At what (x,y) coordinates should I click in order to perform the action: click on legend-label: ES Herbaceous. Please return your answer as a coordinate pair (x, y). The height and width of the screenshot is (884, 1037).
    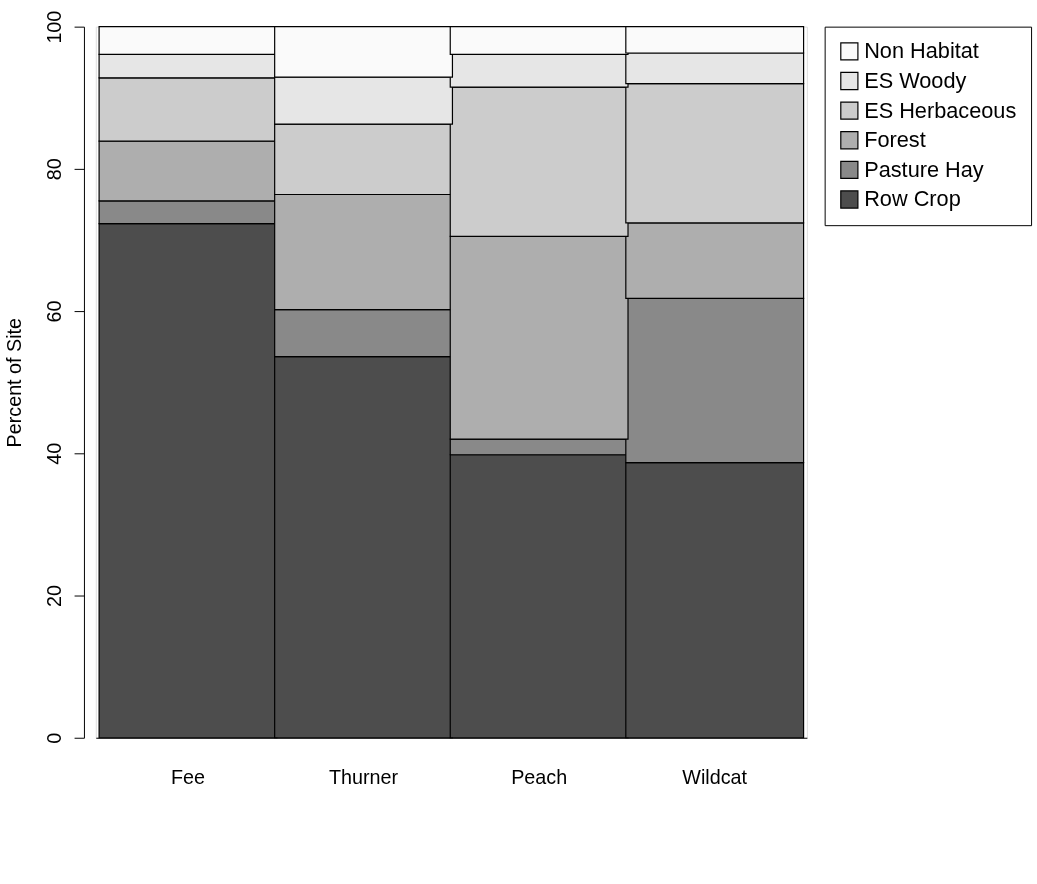
    Looking at the image, I should click on (940, 110).